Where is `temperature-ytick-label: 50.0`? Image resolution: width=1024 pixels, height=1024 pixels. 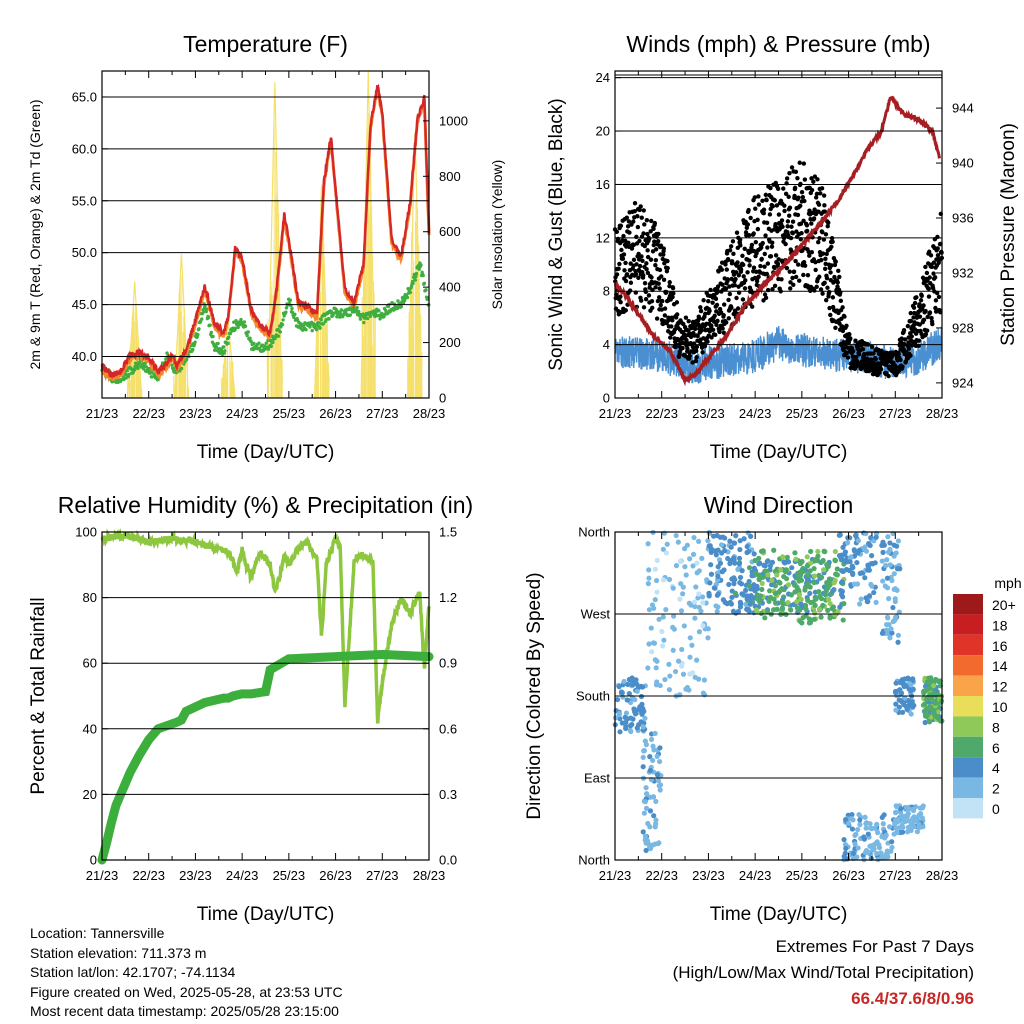
temperature-ytick-label: 50.0 is located at coordinates (84, 252).